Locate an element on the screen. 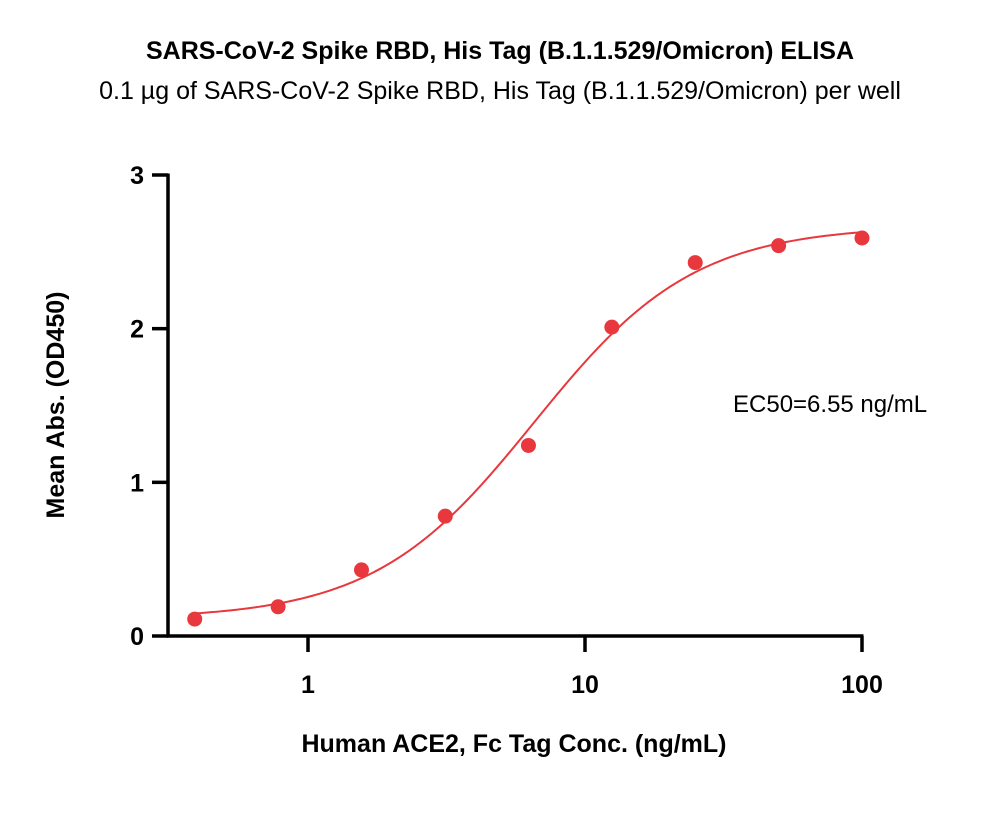  y-ticks: 0 1 2 3 is located at coordinates (149, 406).